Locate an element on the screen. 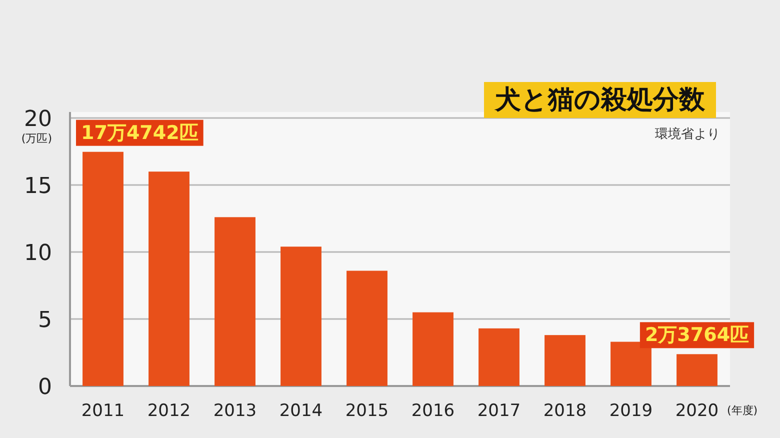 The width and height of the screenshot is (780, 438). x-tick-label: 2020 is located at coordinates (697, 411).